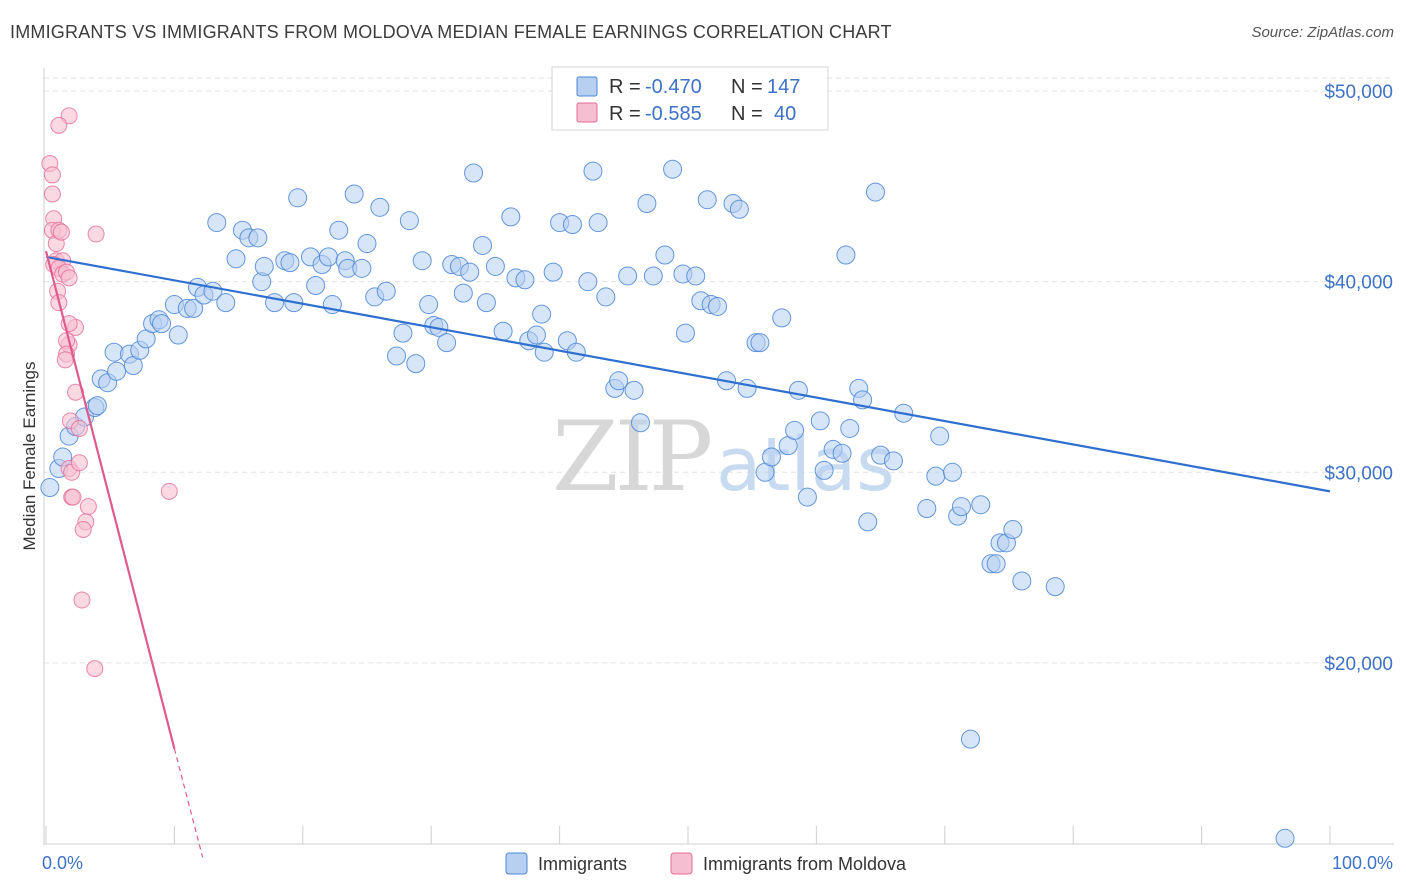 The height and width of the screenshot is (892, 1406). I want to click on bottom-legend-swatch-moldova, so click(681, 863).